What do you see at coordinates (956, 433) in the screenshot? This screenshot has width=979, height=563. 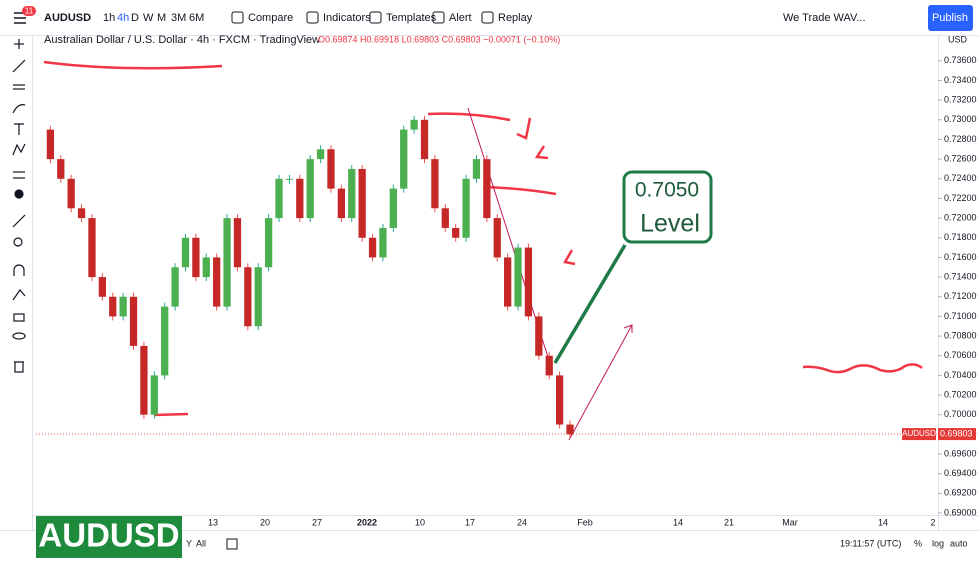 I see `price-tag-value: 0.69803` at bounding box center [956, 433].